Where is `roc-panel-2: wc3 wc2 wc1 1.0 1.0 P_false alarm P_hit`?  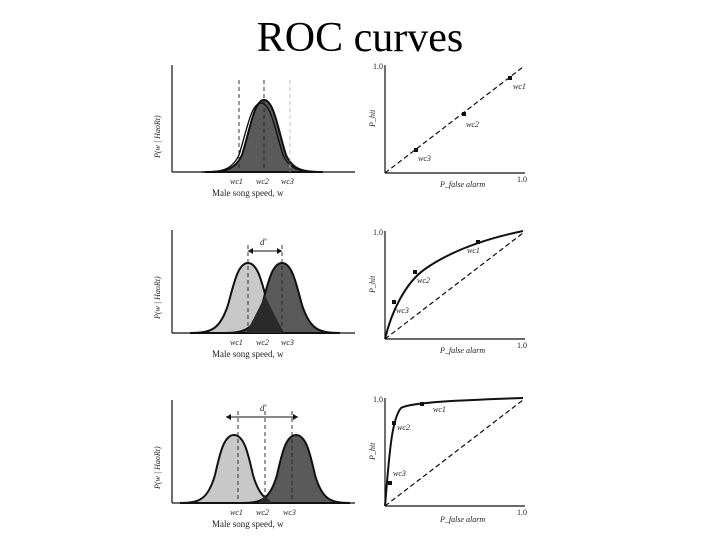 roc-panel-2: wc3 wc2 wc1 1.0 1.0 P_false alarm P_hit is located at coordinates (447, 291).